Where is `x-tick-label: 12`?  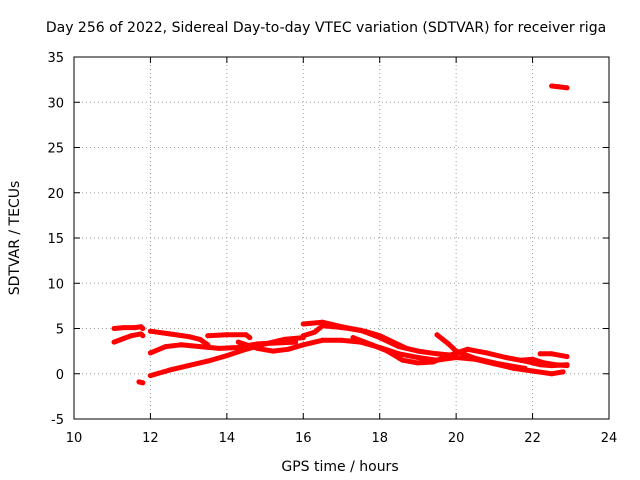 x-tick-label: 12 is located at coordinates (150, 438).